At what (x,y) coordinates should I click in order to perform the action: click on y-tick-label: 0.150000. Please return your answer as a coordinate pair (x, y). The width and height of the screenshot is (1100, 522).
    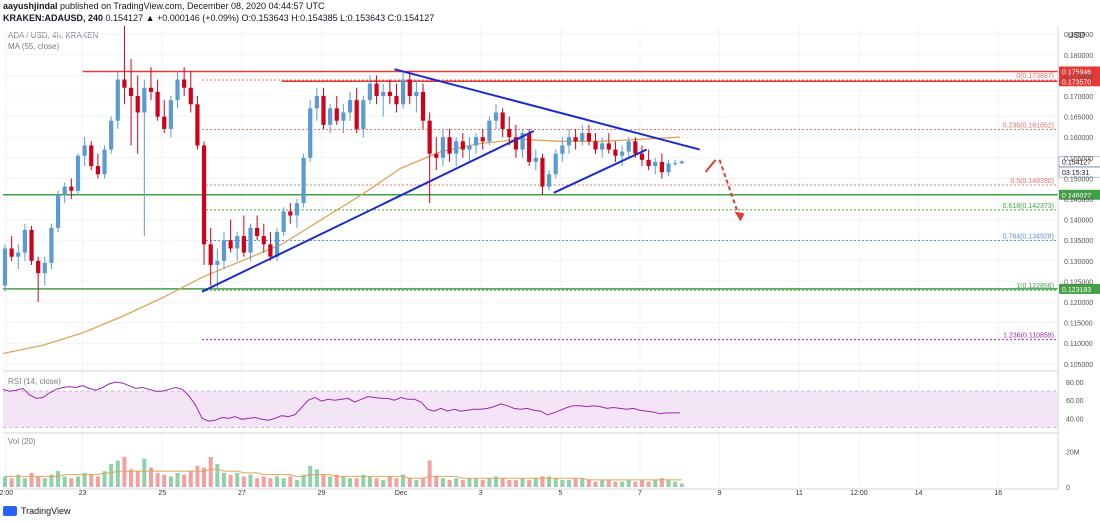
    Looking at the image, I should click on (1078, 179).